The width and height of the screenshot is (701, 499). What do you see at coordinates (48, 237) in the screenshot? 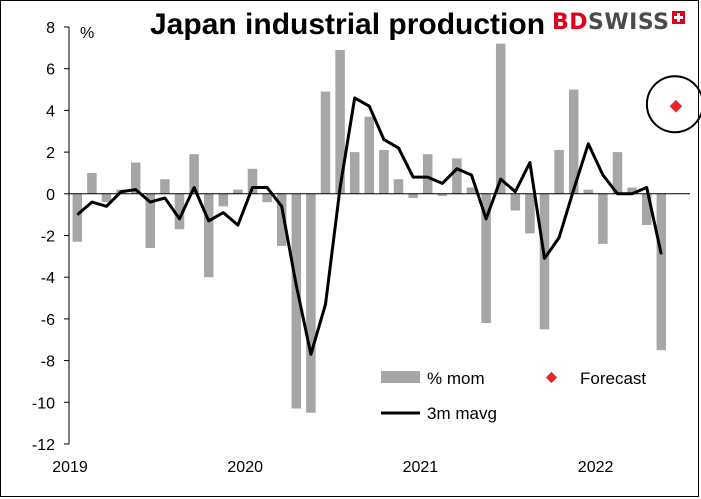
I see `y-tick-label: -2` at bounding box center [48, 237].